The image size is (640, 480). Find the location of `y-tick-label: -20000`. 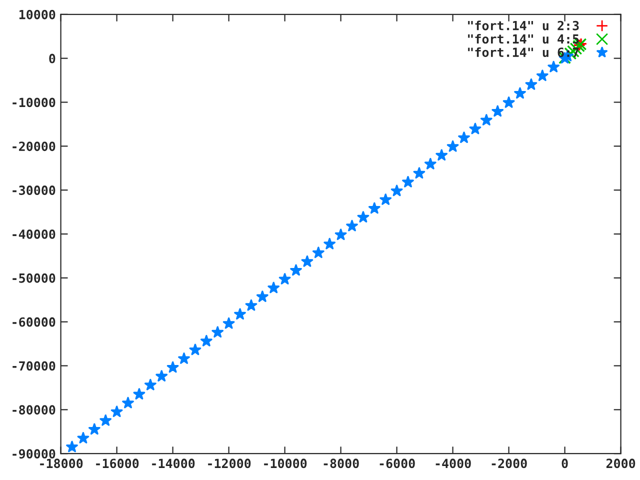

y-tick-label: -20000 is located at coordinates (34, 147).